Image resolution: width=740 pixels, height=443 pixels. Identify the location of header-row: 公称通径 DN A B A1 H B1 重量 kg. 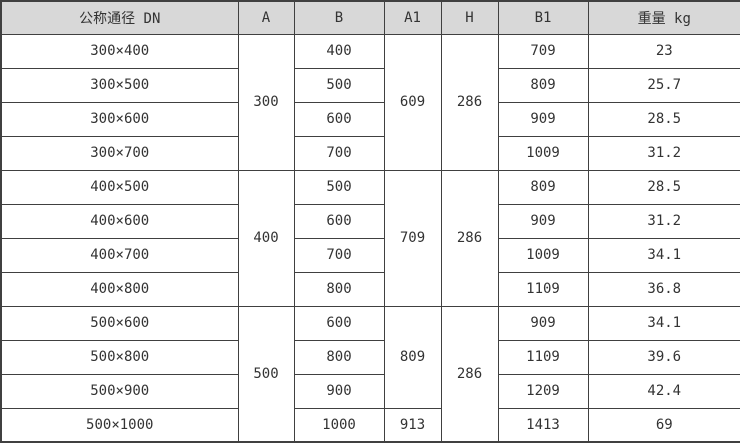
(370, 17).